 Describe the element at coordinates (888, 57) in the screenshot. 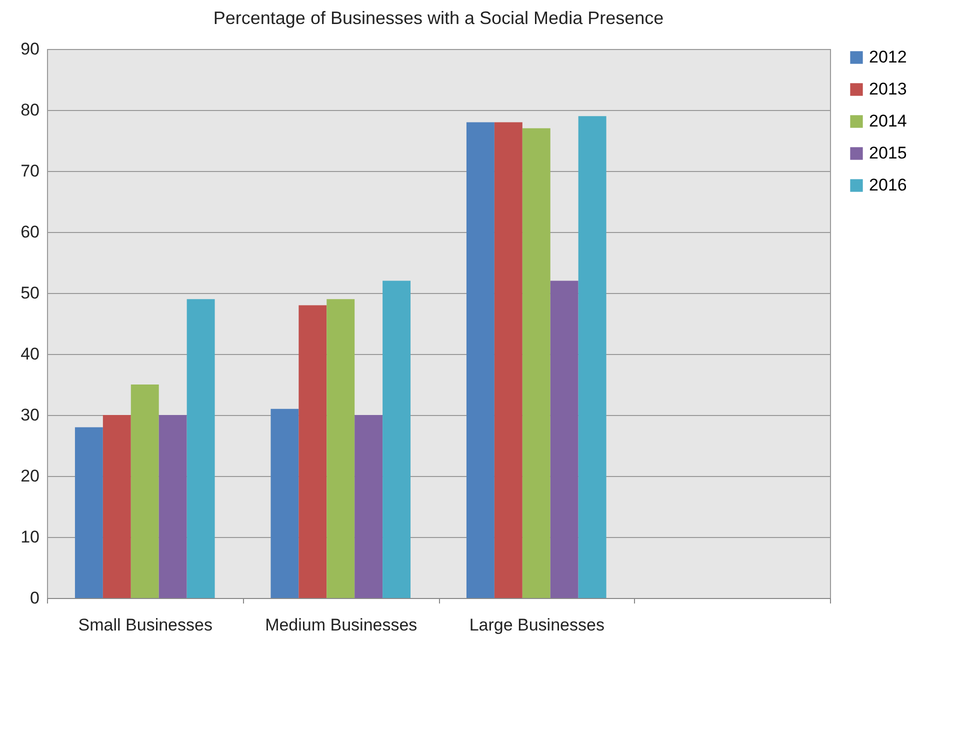

I see `legend-label: 2012` at that location.